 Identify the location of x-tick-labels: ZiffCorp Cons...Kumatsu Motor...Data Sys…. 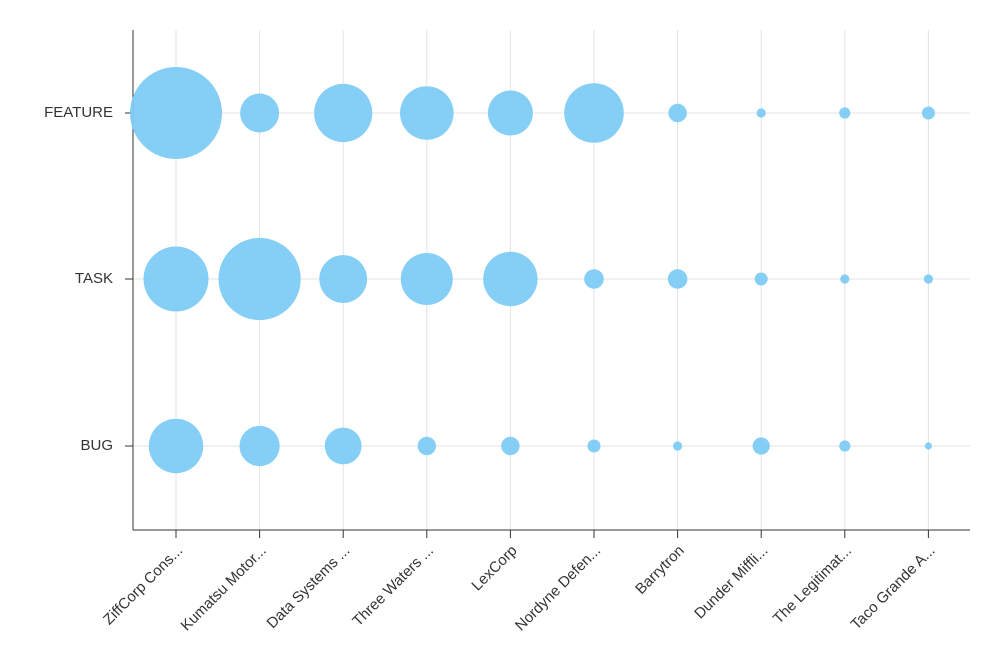
(519, 588).